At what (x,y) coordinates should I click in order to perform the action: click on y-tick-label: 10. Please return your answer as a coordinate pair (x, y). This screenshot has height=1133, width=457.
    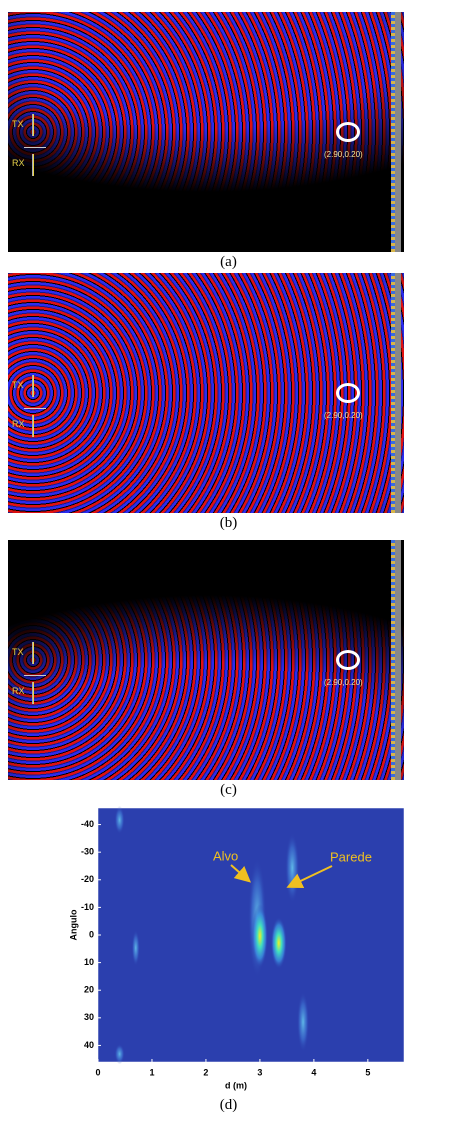
    Looking at the image, I should click on (89, 962).